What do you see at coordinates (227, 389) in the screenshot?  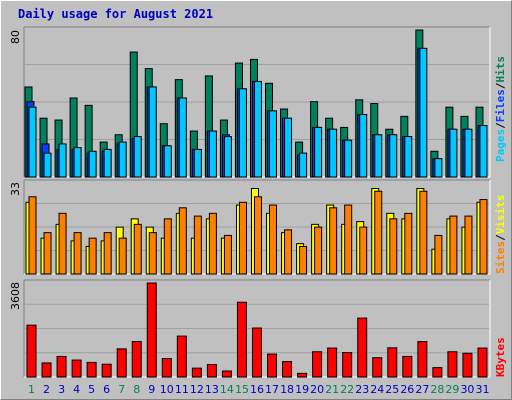 I see `day-label: 14` at bounding box center [227, 389].